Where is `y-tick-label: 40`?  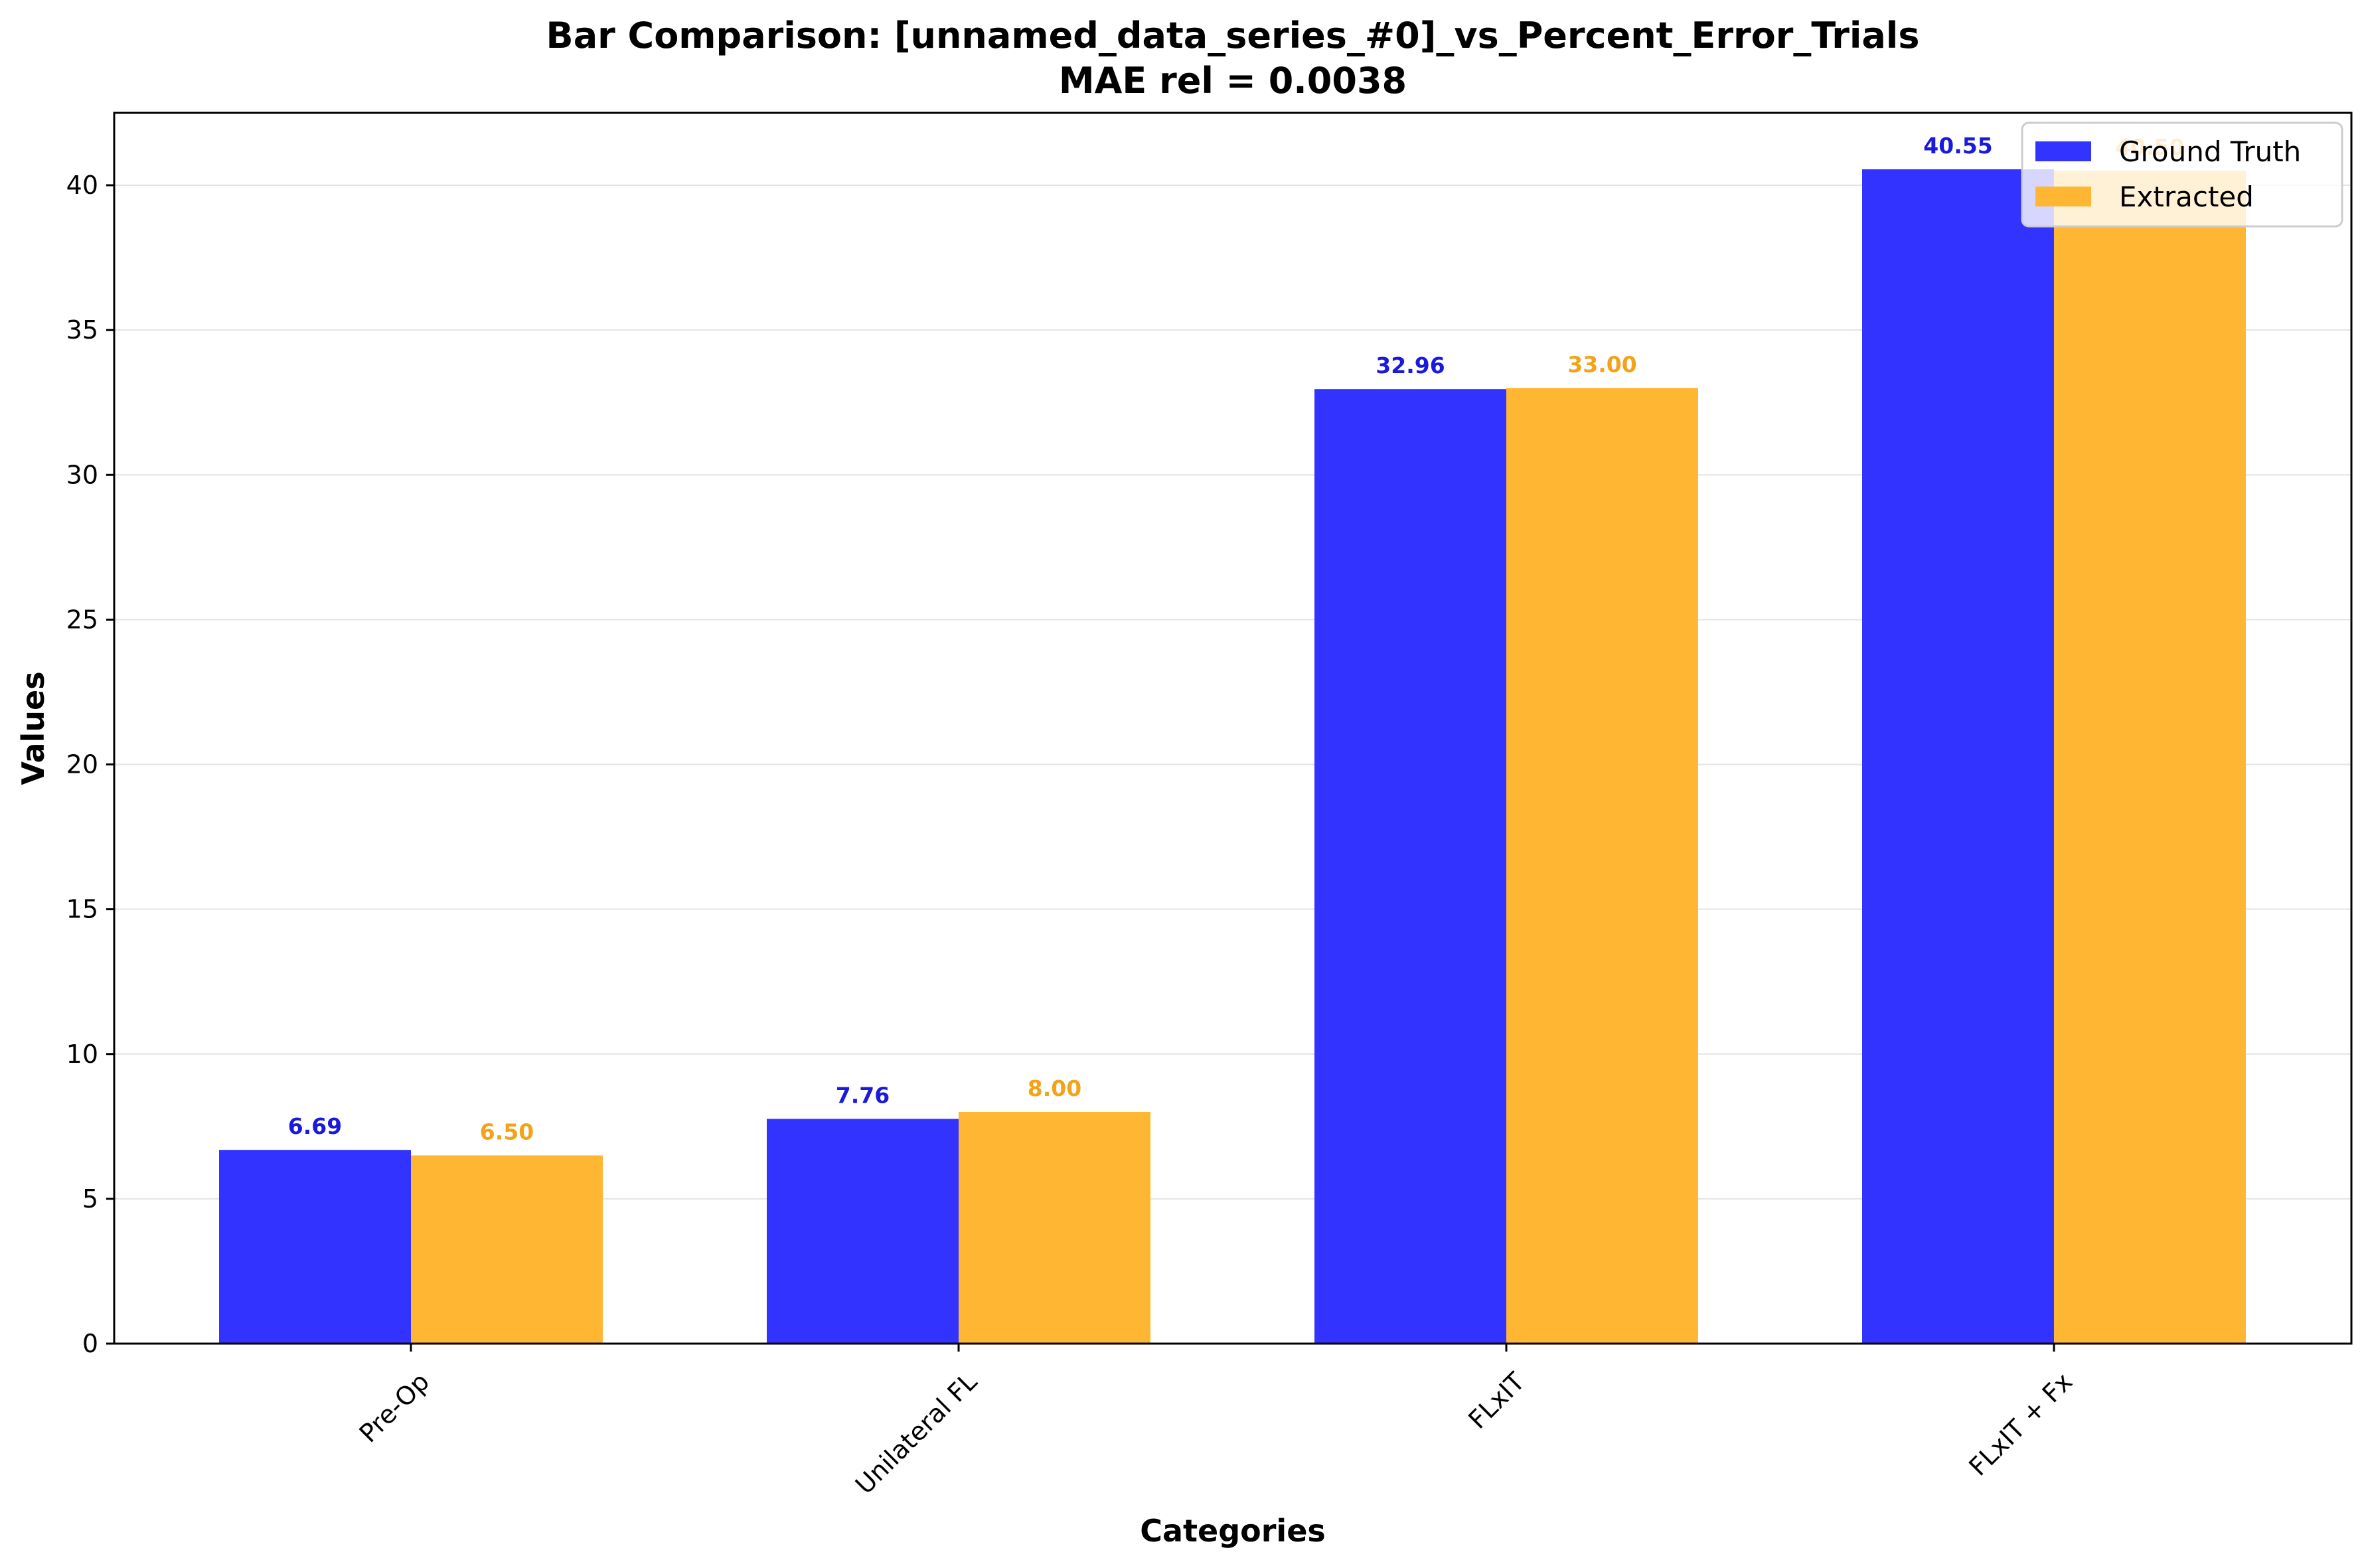
y-tick-label: 40 is located at coordinates (82, 185).